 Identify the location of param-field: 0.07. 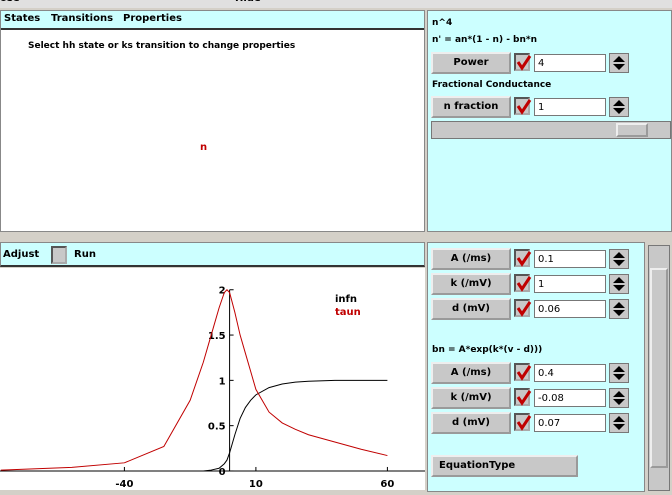
(570, 423).